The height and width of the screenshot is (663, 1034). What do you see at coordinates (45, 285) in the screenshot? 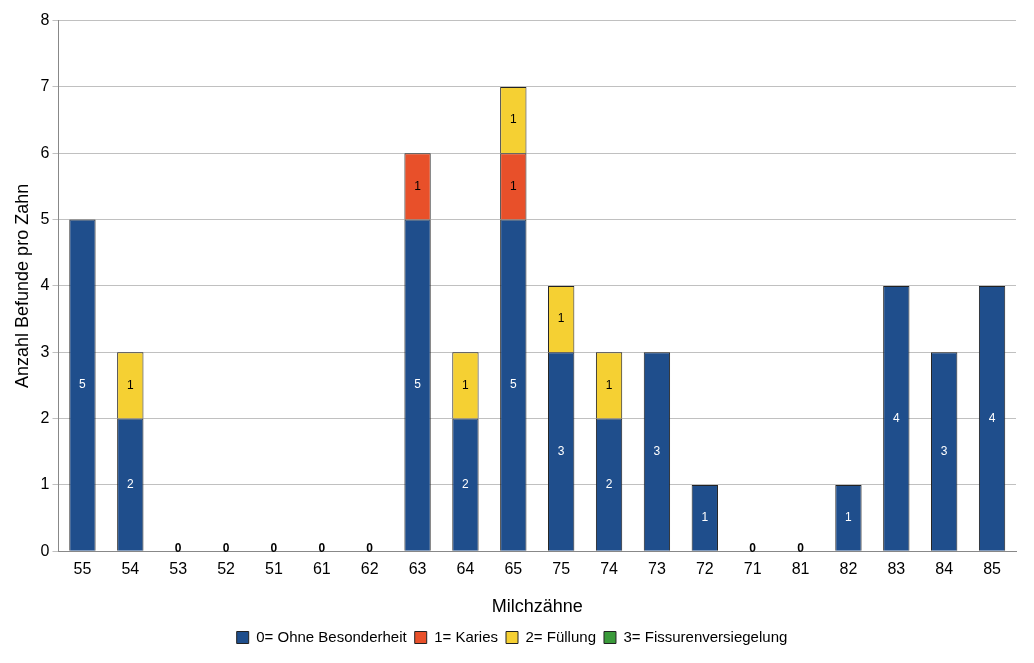
I see `y-tick-label: 4` at bounding box center [45, 285].